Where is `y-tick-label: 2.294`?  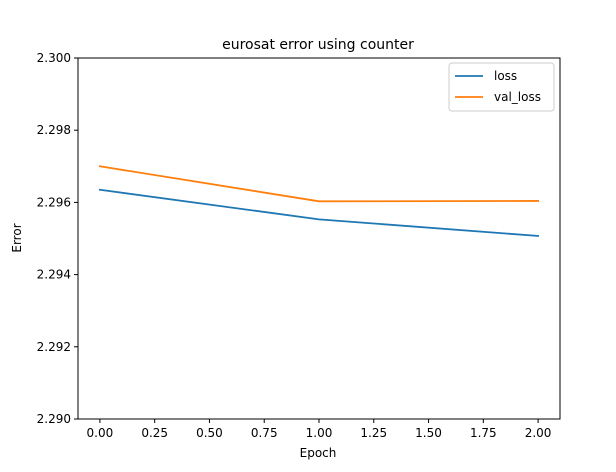 y-tick-label: 2.294 is located at coordinates (54, 275).